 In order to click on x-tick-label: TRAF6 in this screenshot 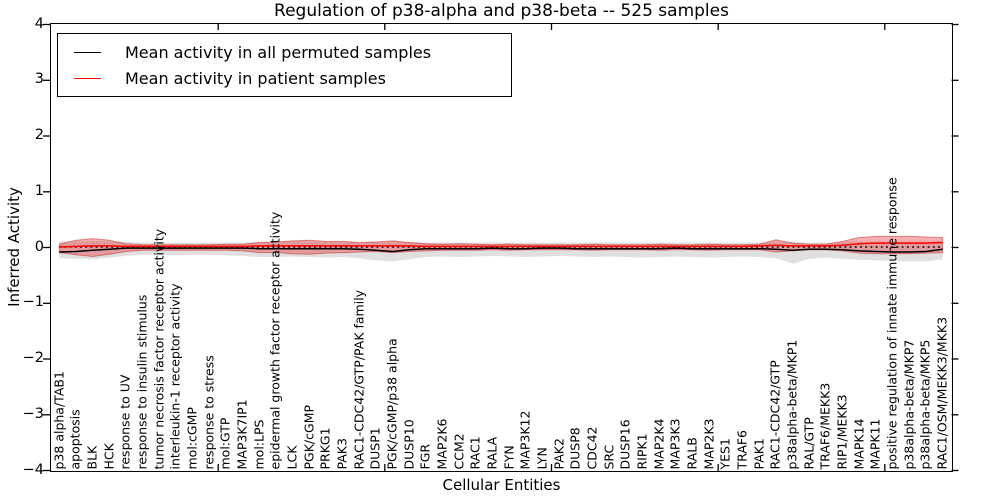, I will do `click(742, 449)`.